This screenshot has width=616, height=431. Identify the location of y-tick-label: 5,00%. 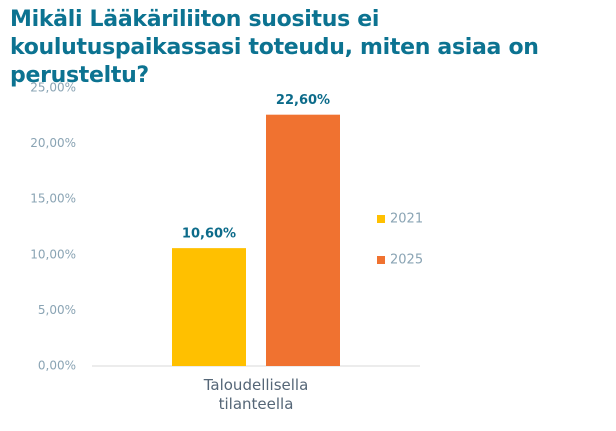
(57, 310).